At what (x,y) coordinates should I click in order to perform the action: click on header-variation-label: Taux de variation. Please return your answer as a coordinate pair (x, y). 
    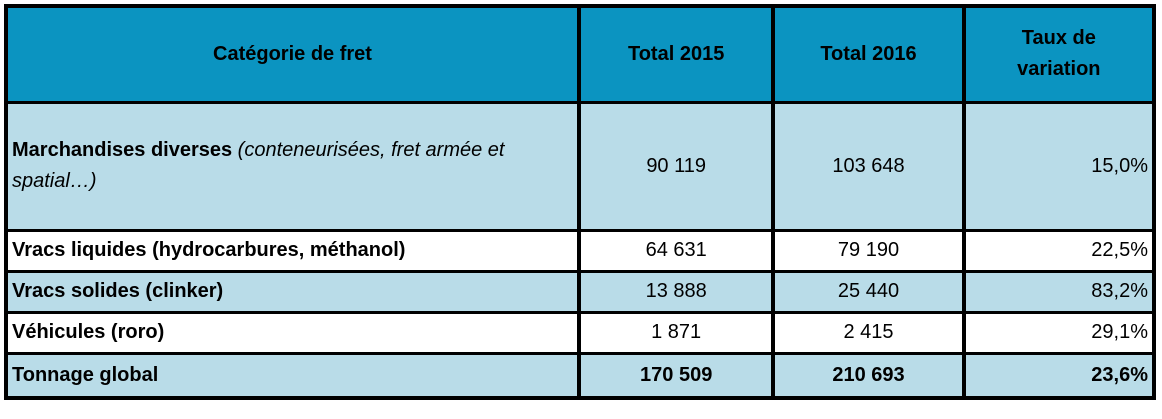
    Looking at the image, I should click on (1059, 54).